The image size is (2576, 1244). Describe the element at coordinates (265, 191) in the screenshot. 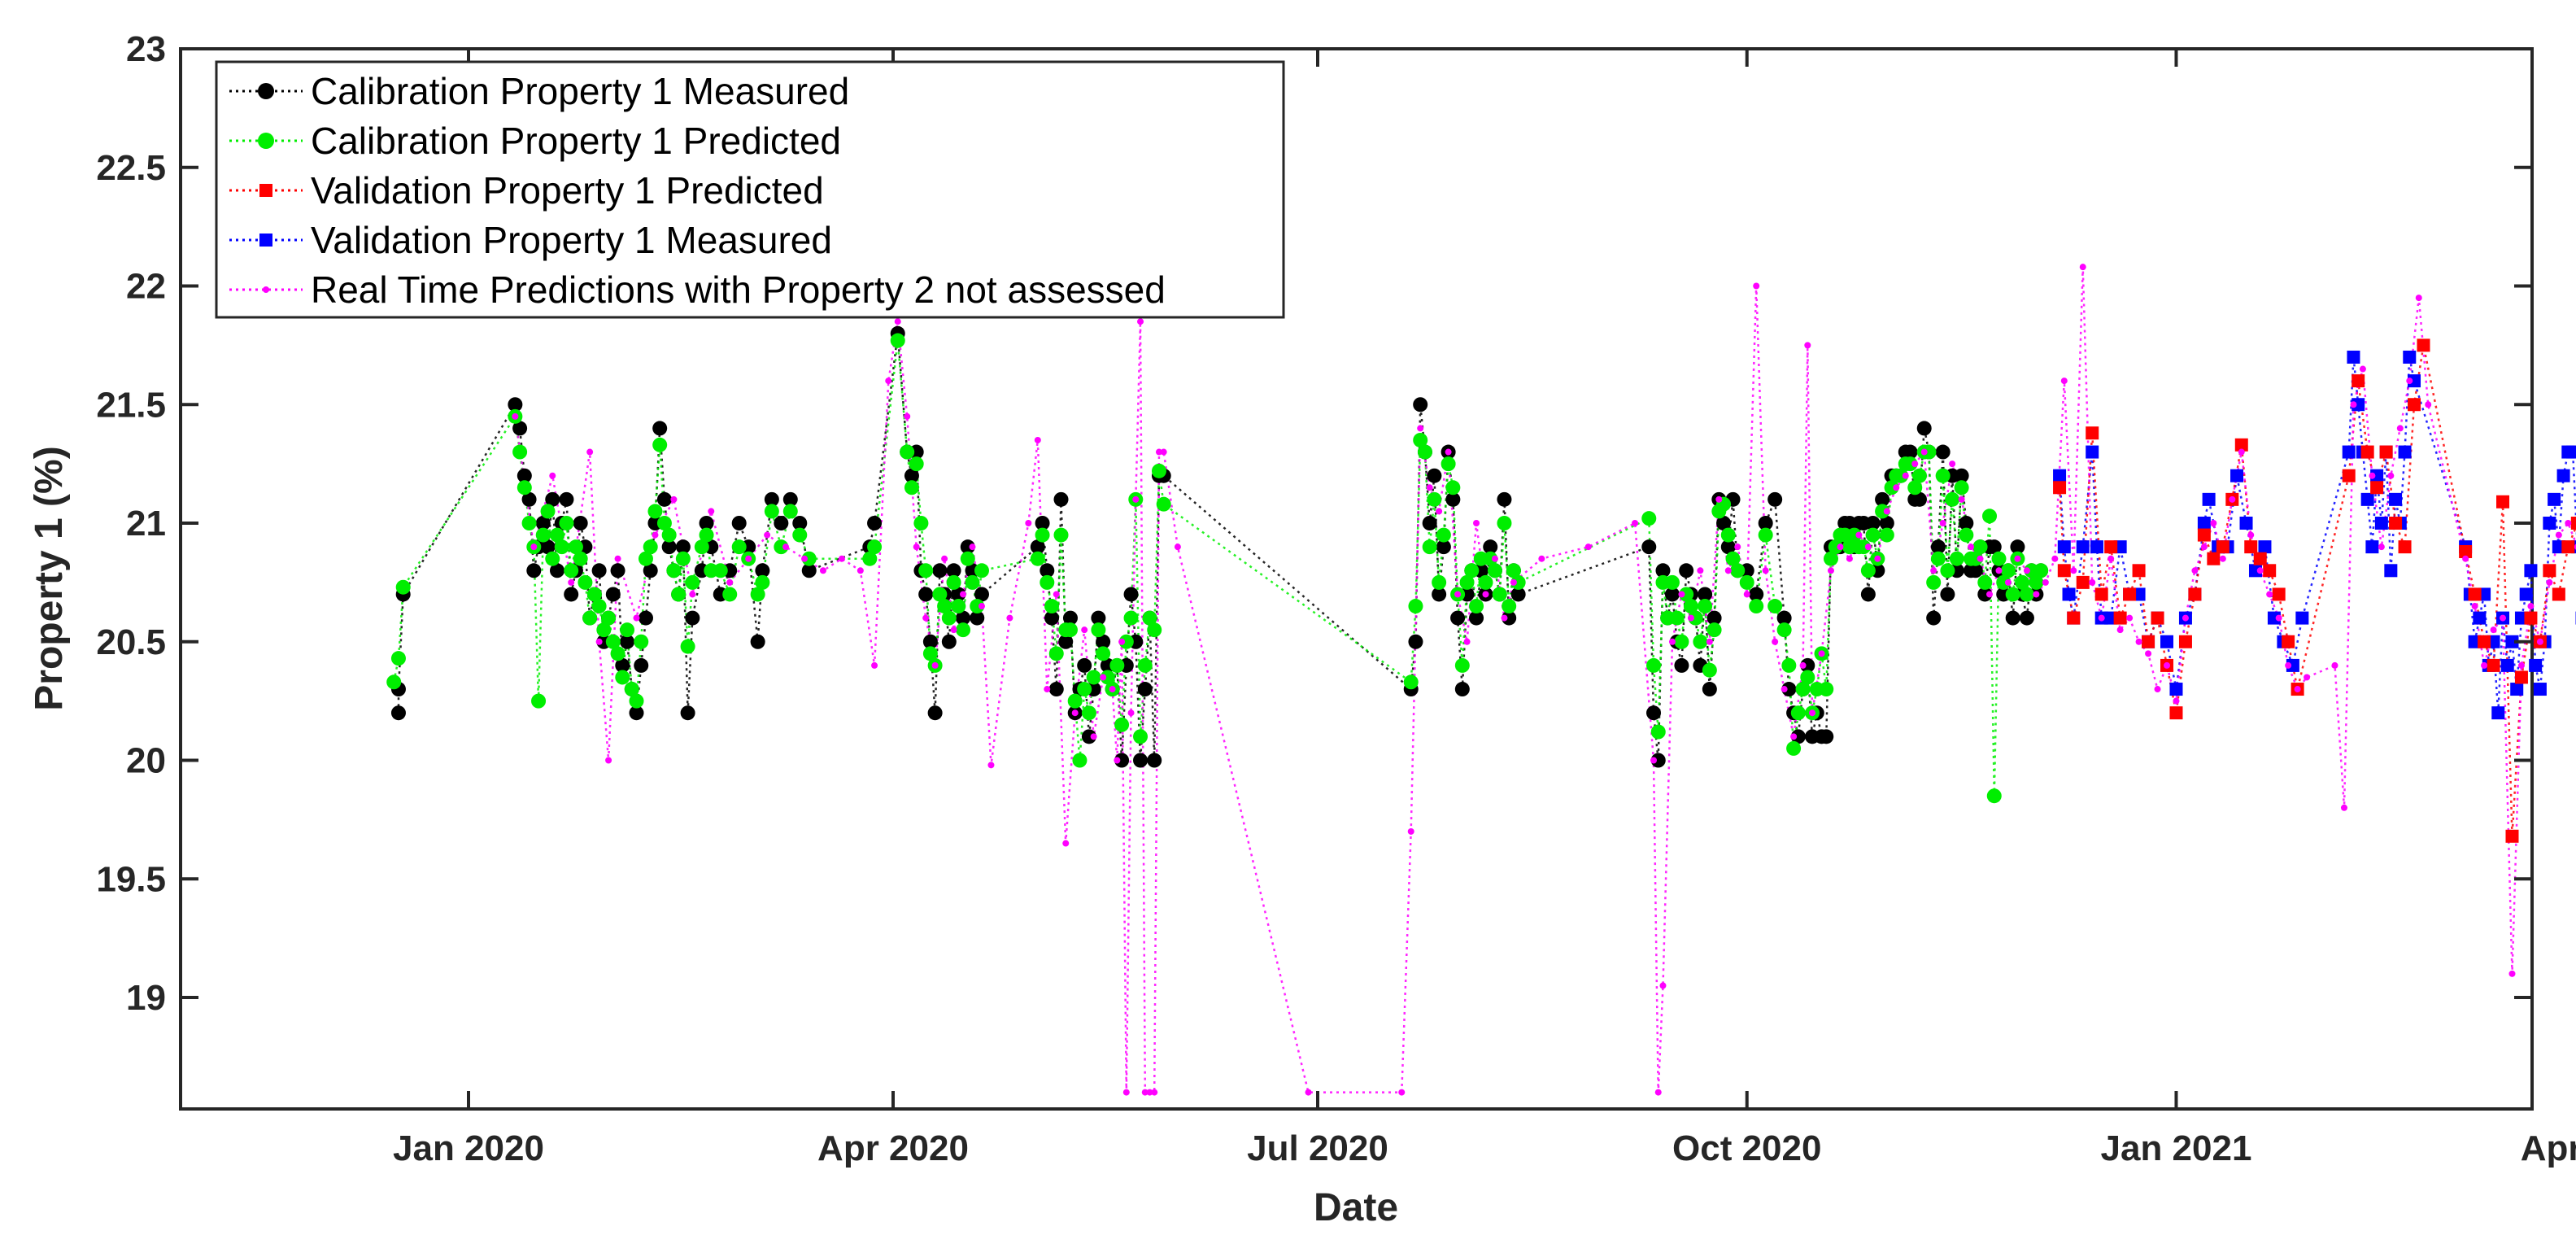

I see `legend-marker` at that location.